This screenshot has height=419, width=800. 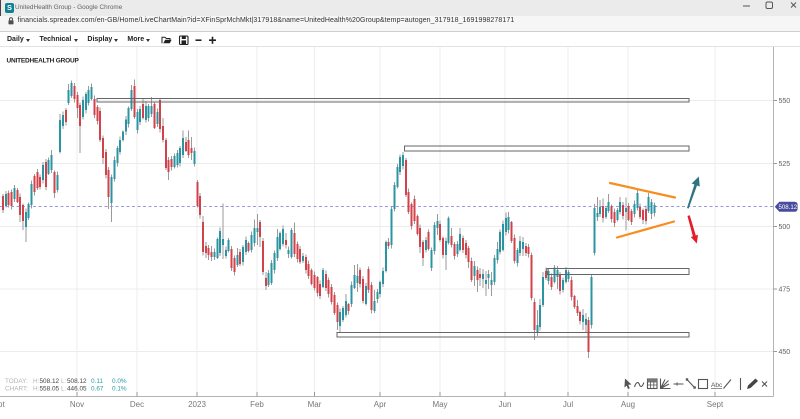 I want to click on svg-text: TODAY:, so click(x=16, y=381).